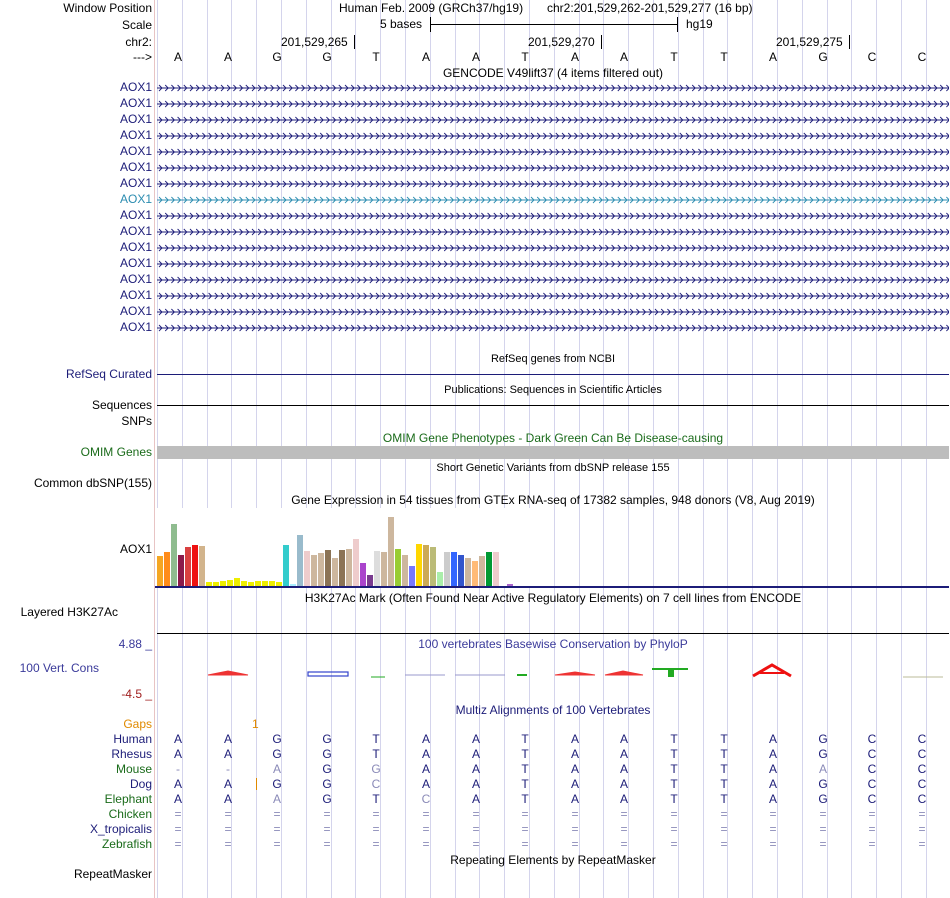 This screenshot has height=898, width=950. Describe the element at coordinates (136, 421) in the screenshot. I see `publications-label-snps: SNPs` at that location.